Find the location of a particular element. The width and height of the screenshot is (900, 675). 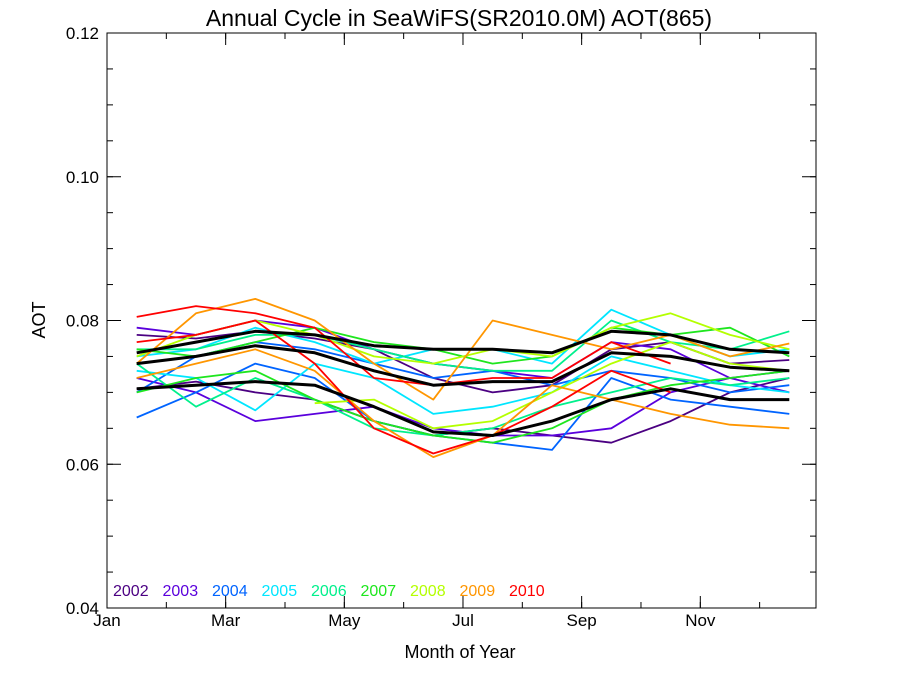

y-axis-label: AOT is located at coordinates (39, 319).